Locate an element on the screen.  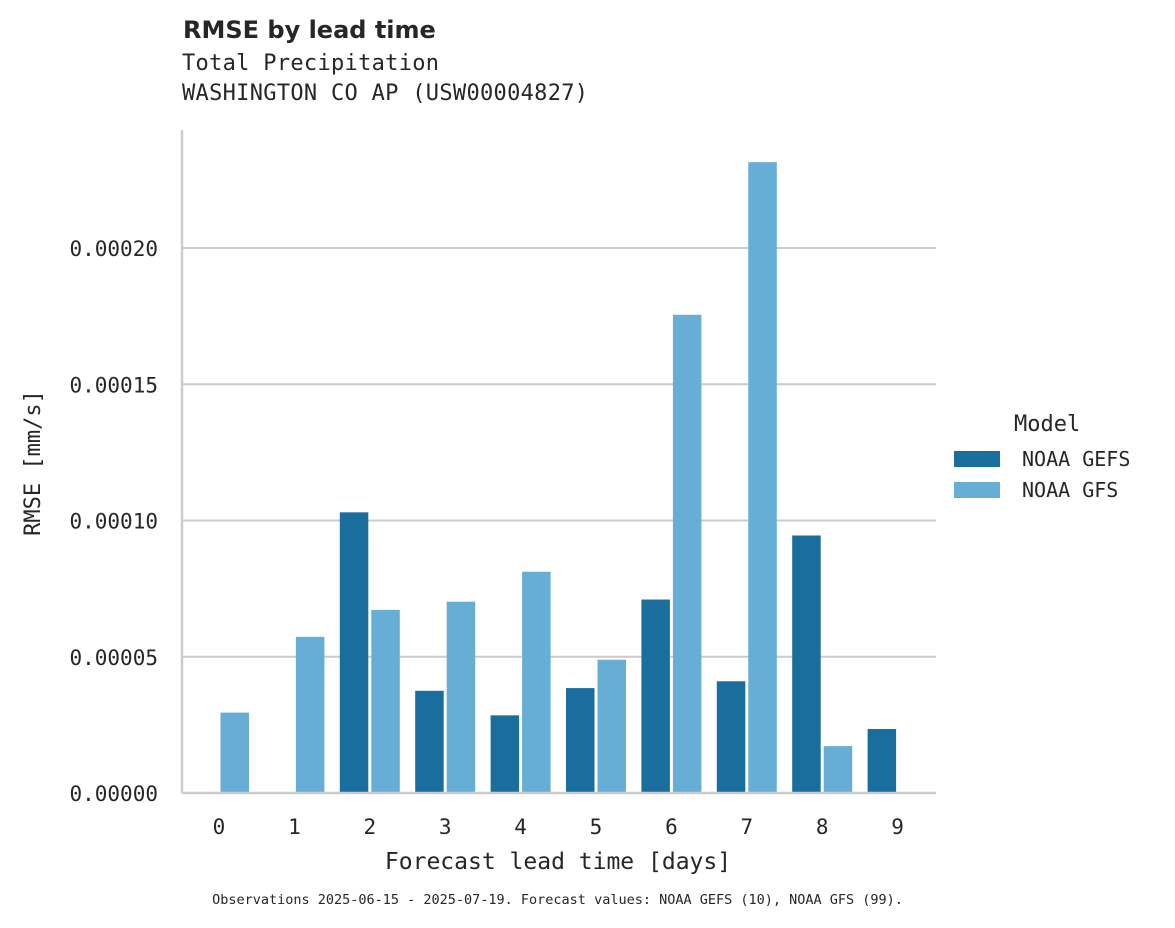
legend-label: NOAA GEFS is located at coordinates (1076, 458).